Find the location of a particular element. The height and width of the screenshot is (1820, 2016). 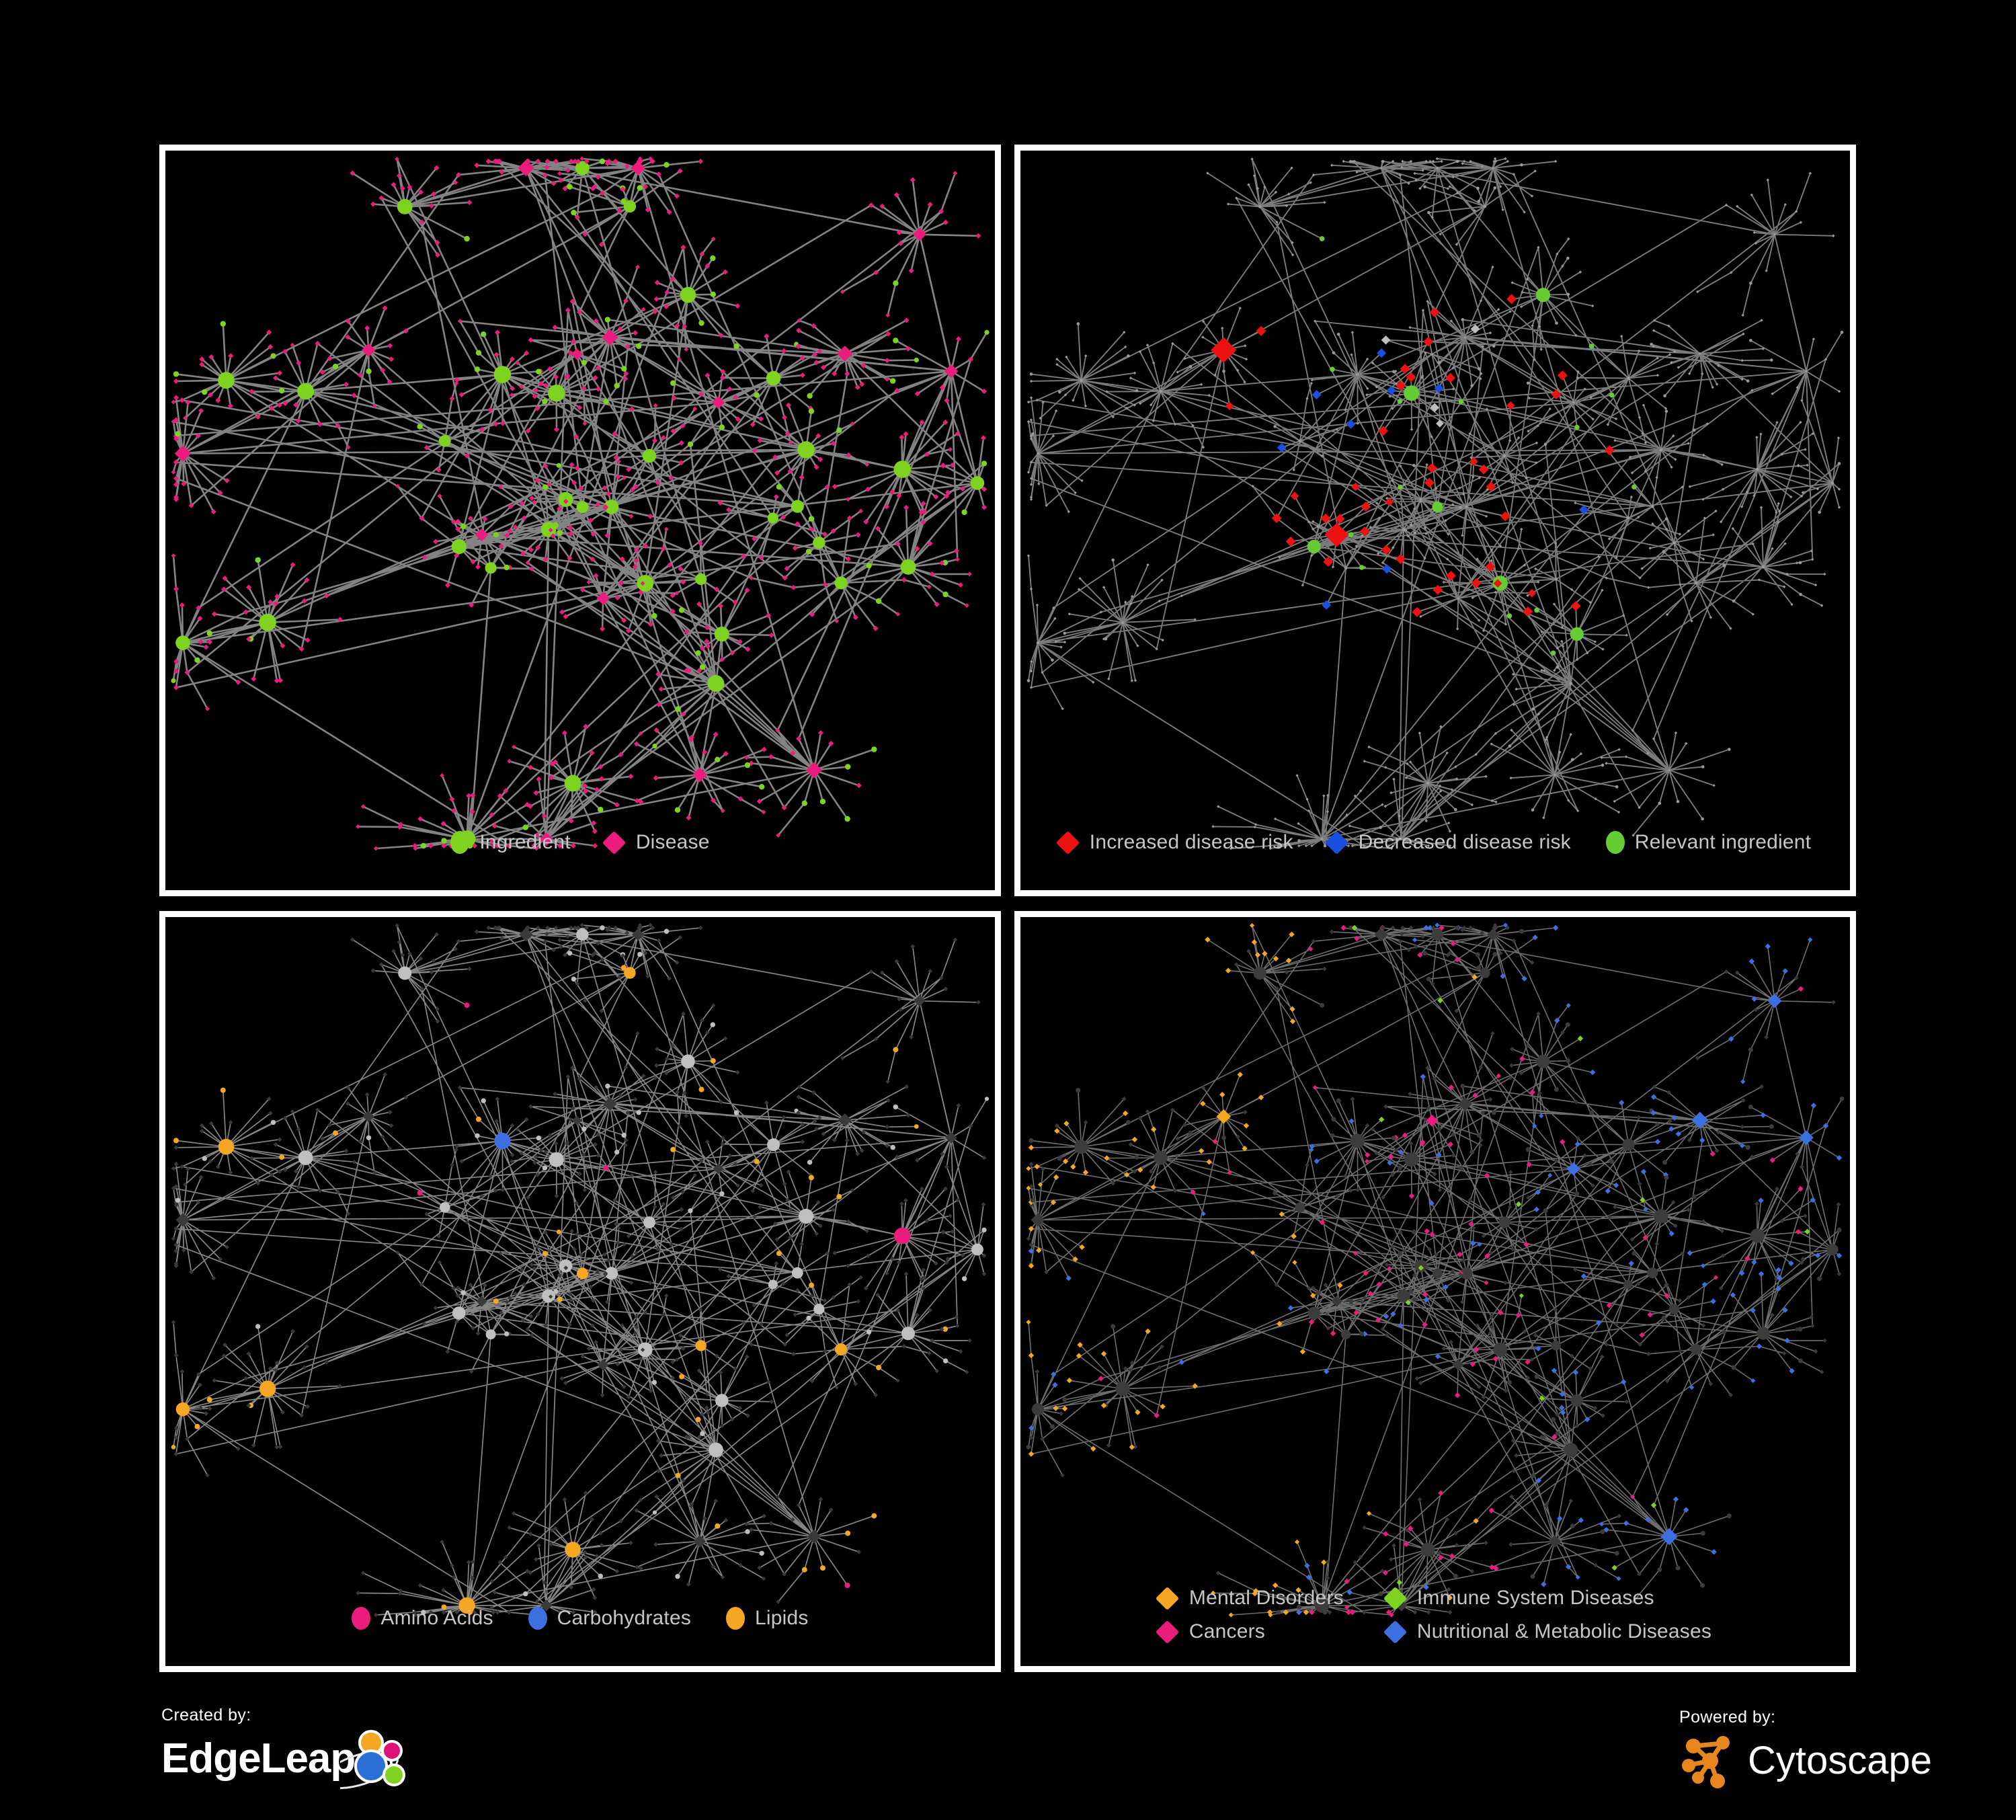

edgeleap-logo-row: EdgeLeap is located at coordinates (287, 1759).